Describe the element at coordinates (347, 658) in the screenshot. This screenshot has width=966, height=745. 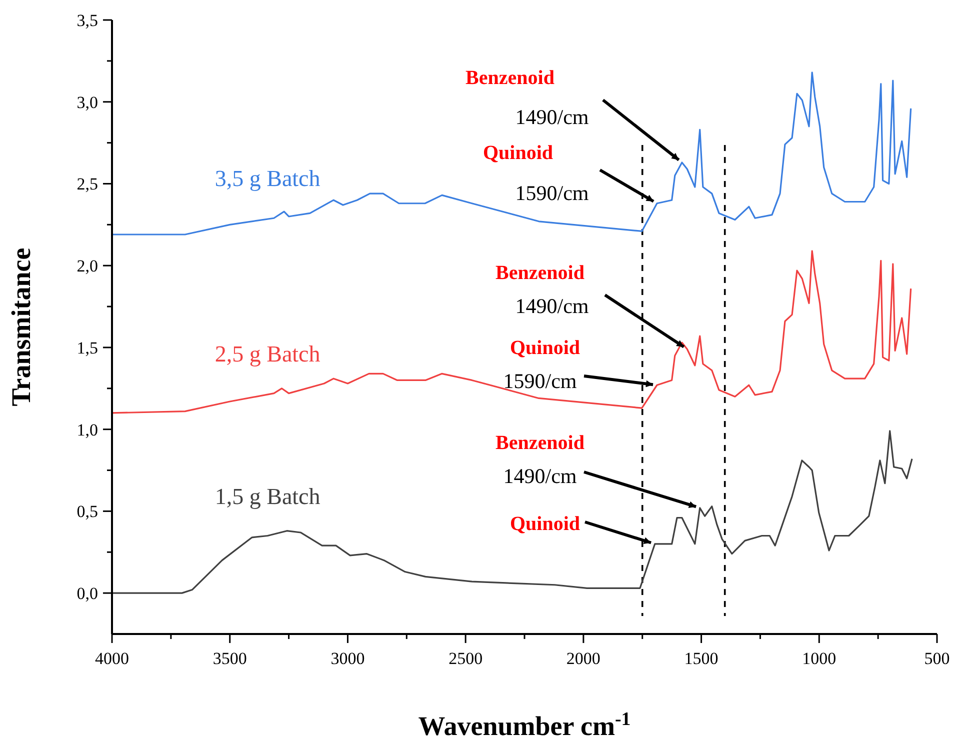
I see `x-tick-label: 3000` at that location.